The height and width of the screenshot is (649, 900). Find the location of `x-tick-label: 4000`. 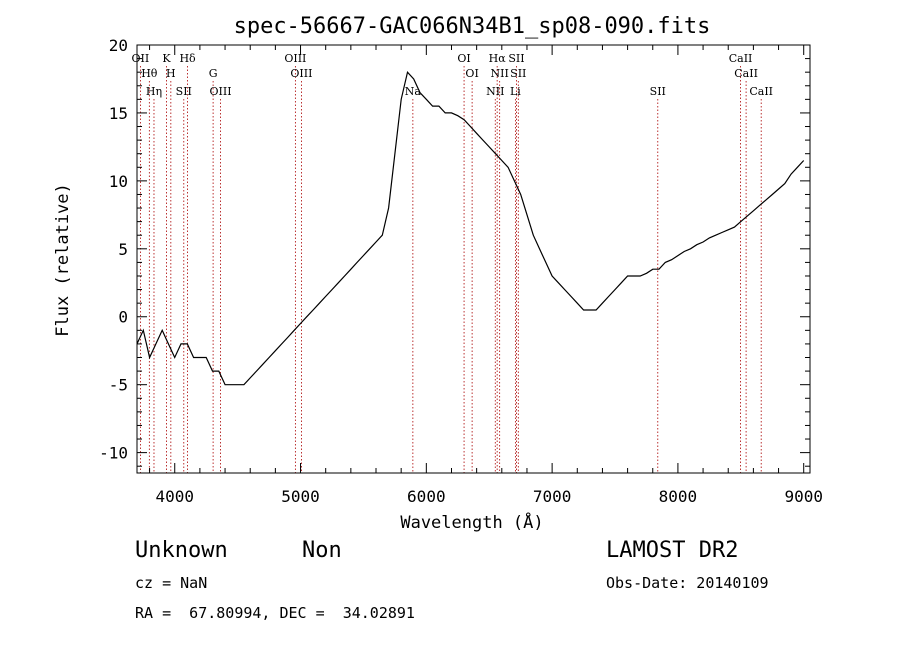

x-tick-label: 4000 is located at coordinates (174, 496).